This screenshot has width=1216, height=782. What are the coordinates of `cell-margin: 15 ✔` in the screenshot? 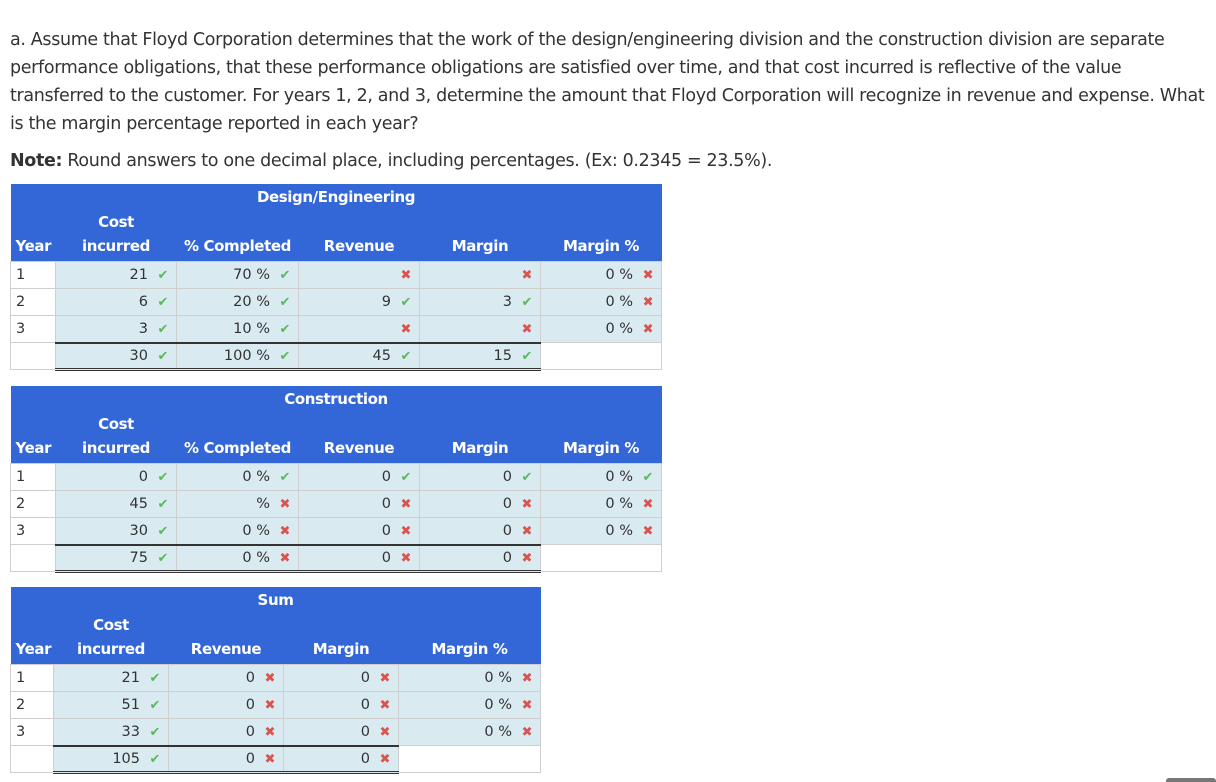 It's located at (480, 356).